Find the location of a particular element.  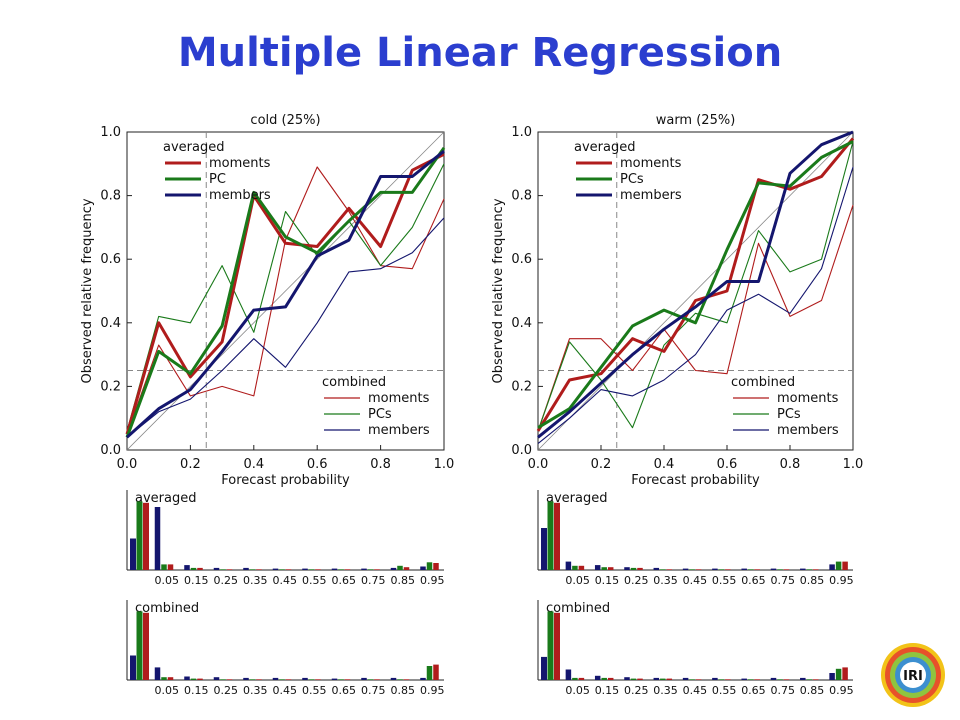

hist-bar-lead-pcs is located at coordinates (550, 645).